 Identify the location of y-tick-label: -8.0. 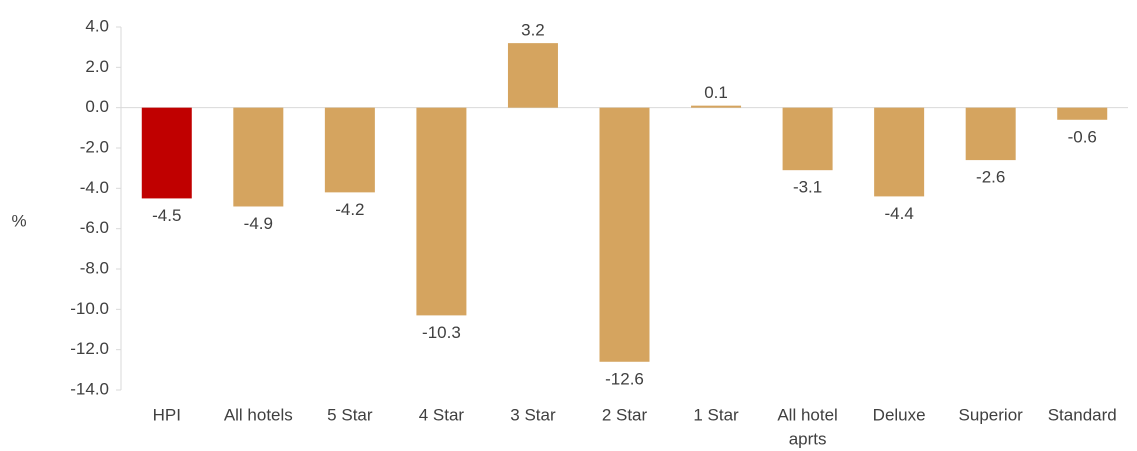
(94, 267).